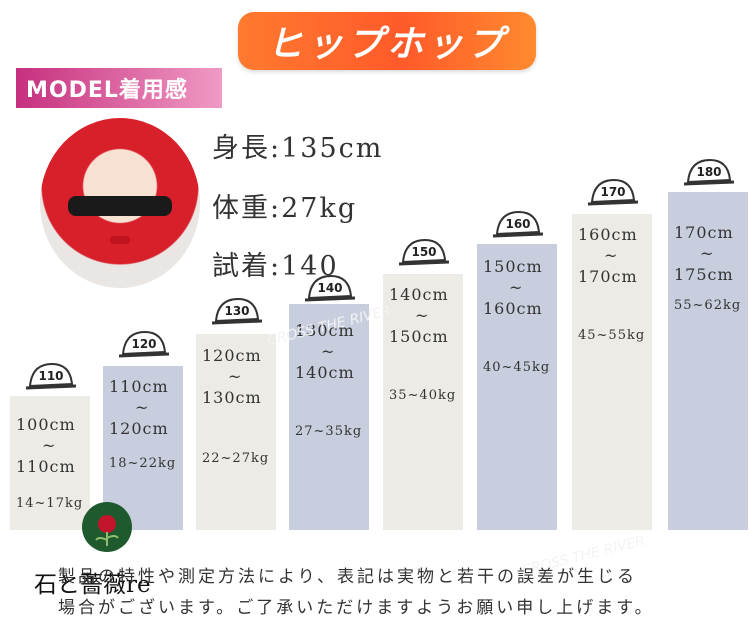 This screenshot has height=638, width=750. I want to click on svg-text: 170, so click(612, 192).